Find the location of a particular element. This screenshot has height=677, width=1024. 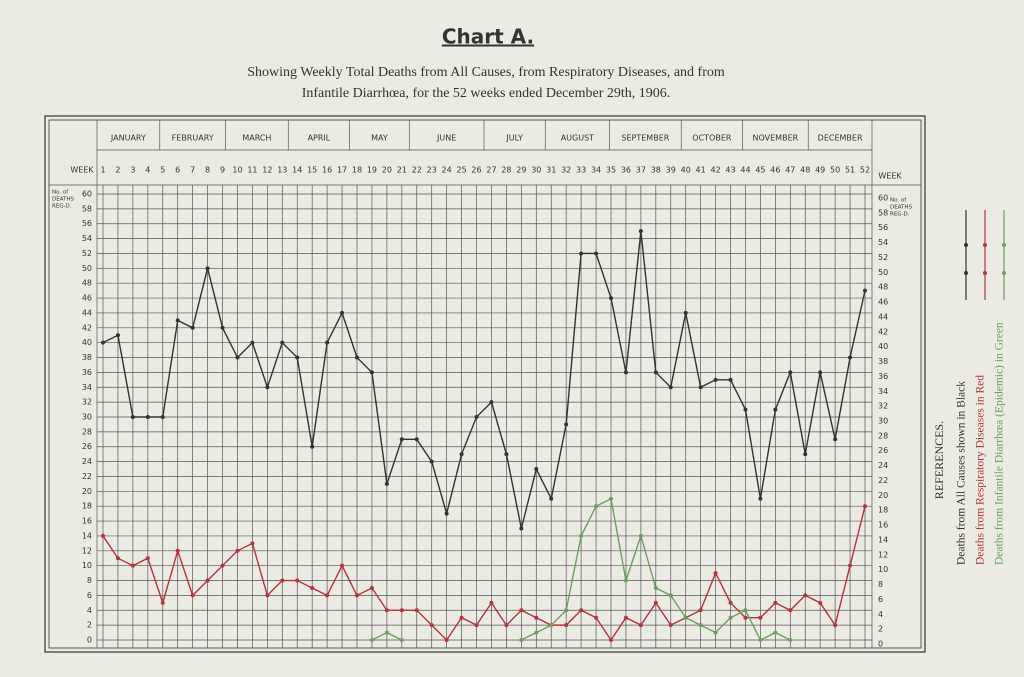

y-tick-label: 16 is located at coordinates (883, 525).